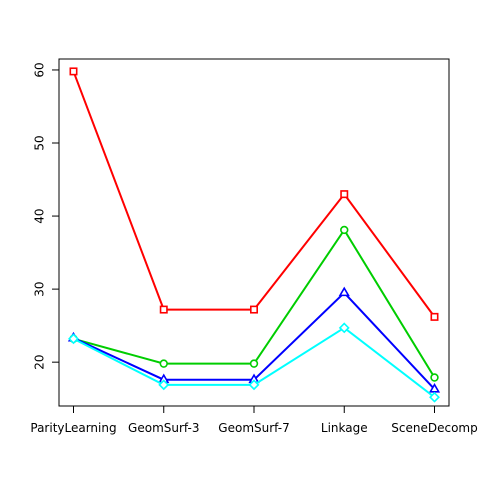 The height and width of the screenshot is (480, 480). What do you see at coordinates (344, 428) in the screenshot?
I see `x-tick-label: Linkage` at bounding box center [344, 428].